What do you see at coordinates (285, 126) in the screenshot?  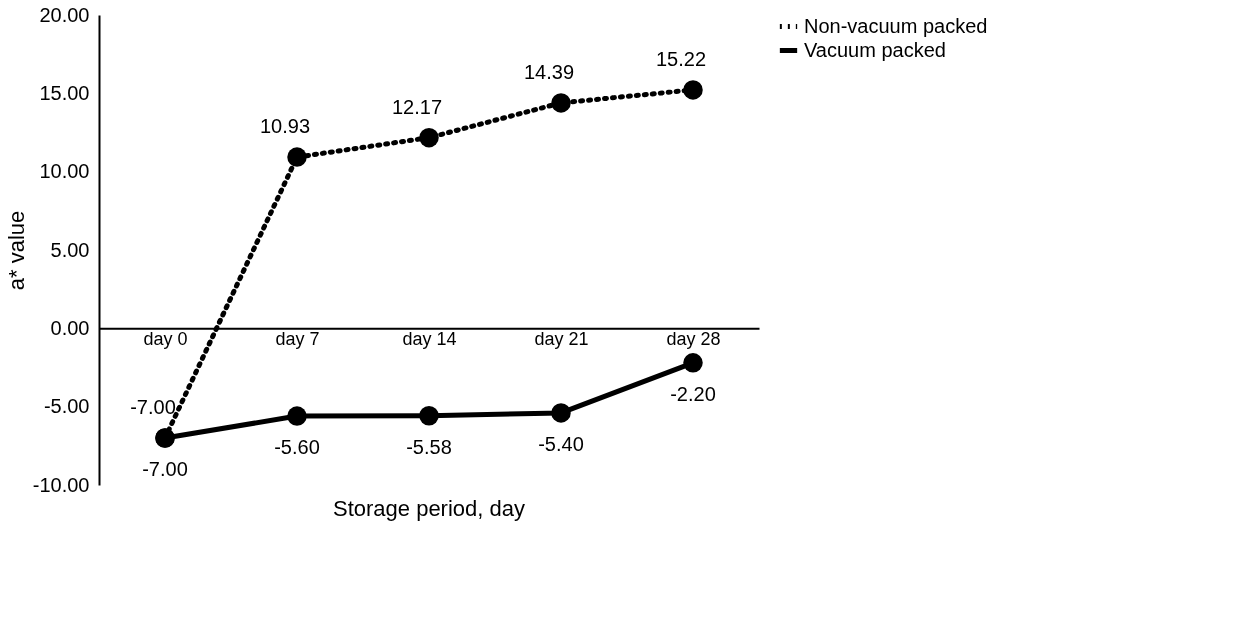 I see `data-label: 10.93` at bounding box center [285, 126].